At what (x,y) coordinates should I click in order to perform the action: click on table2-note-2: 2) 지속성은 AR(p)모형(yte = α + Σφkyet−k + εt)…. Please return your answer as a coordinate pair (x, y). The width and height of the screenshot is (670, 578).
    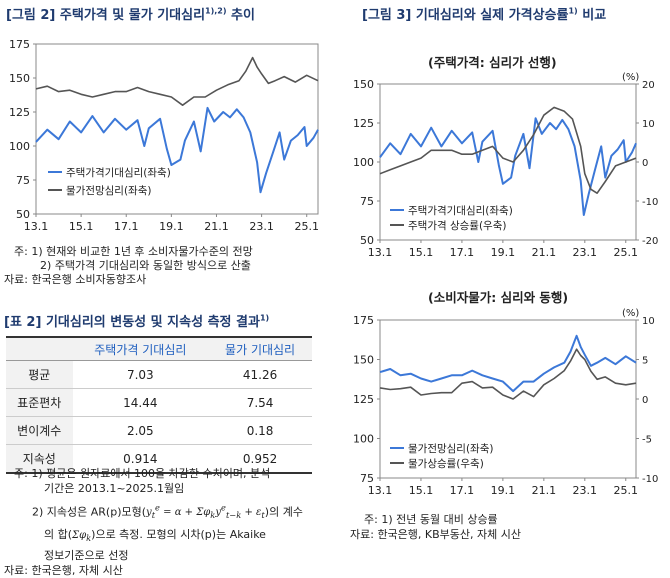
    Looking at the image, I should click on (167, 512).